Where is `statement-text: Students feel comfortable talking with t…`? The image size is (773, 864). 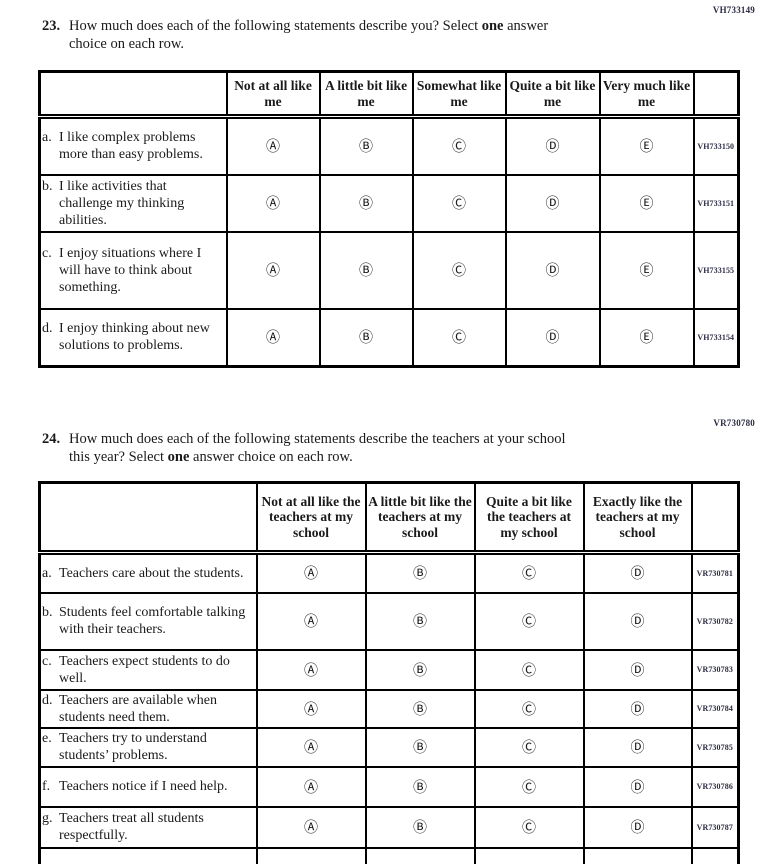 statement-text: Students feel comfortable talking with t… is located at coordinates (152, 621).